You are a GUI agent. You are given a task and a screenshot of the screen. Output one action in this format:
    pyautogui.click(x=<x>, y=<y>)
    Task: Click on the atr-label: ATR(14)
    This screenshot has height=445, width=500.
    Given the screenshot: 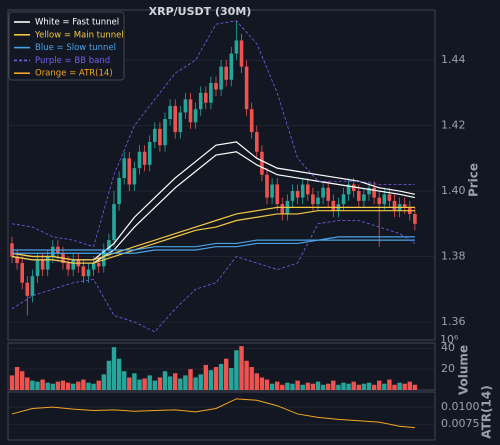 What is the action you would take?
    pyautogui.click(x=487, y=411)
    